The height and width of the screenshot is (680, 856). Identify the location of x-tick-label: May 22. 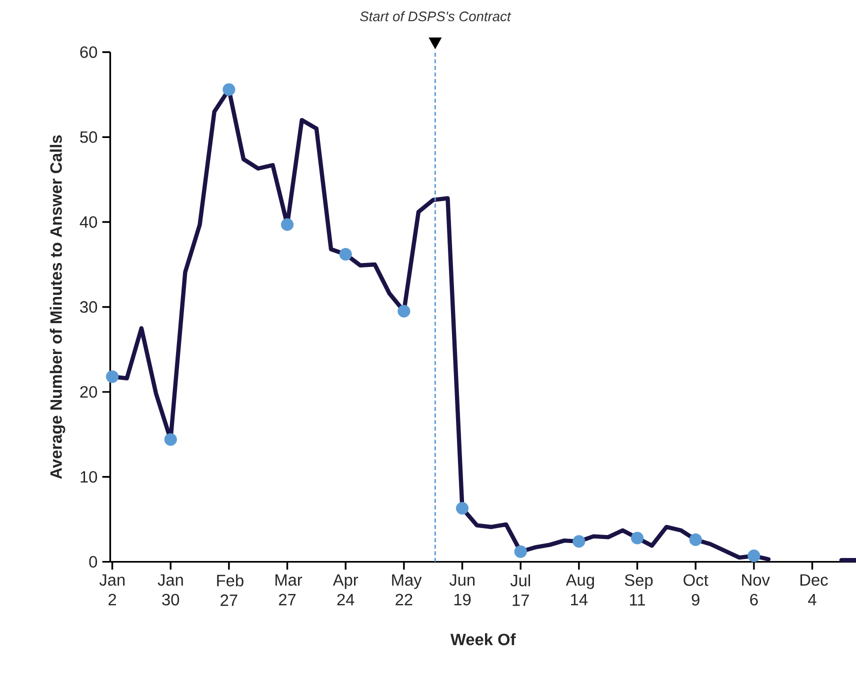
(407, 590).